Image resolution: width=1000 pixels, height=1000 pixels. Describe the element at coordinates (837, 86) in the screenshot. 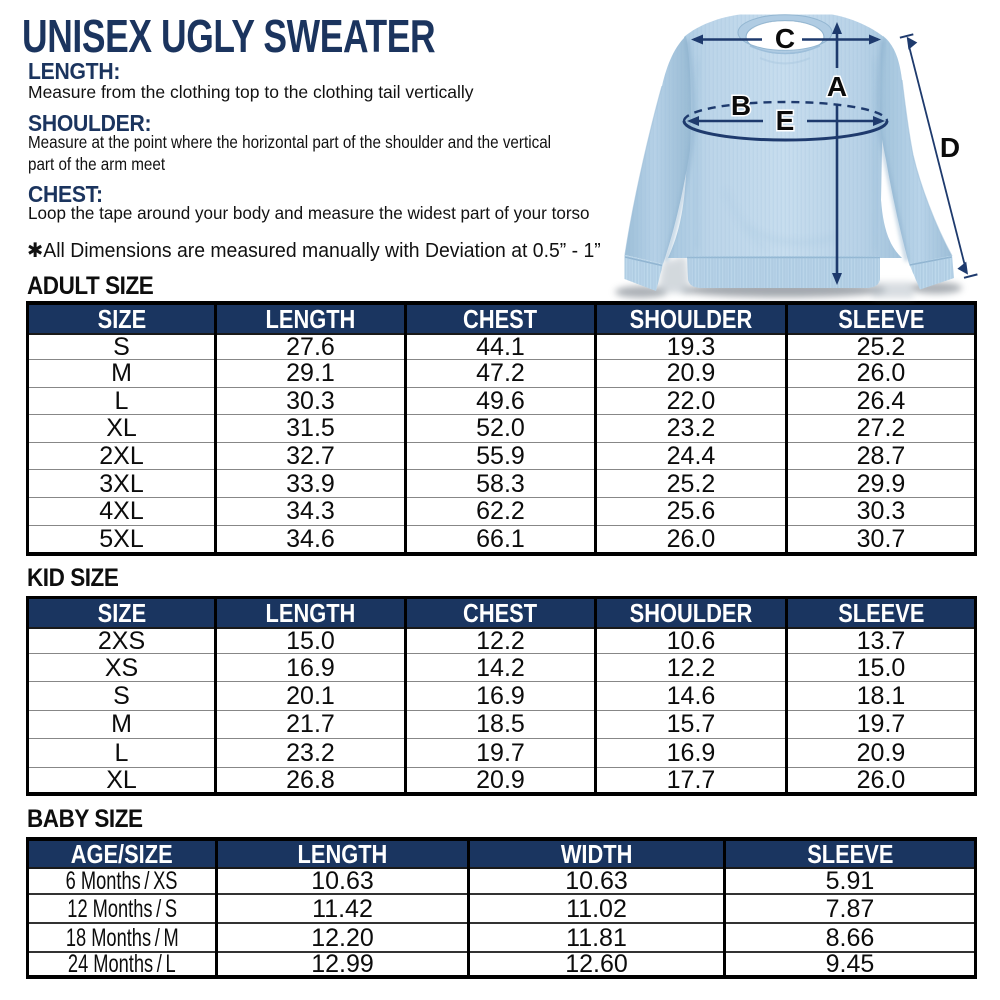

I see `svg-text: A` at that location.